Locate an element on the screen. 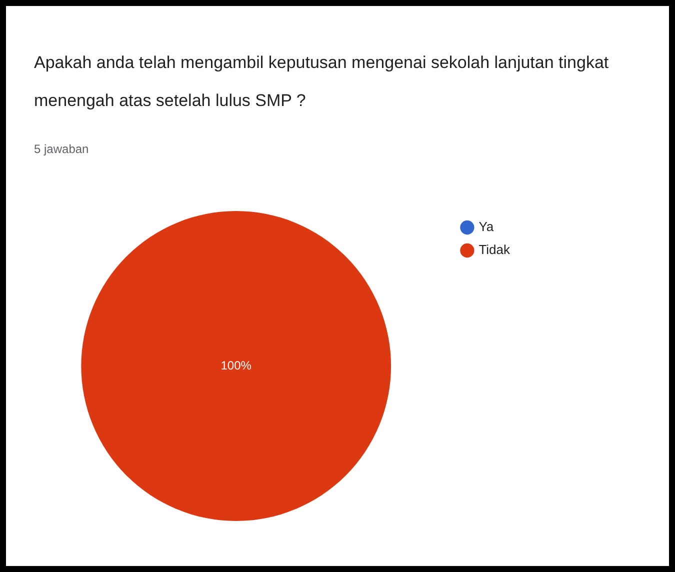 This screenshot has width=675, height=572. legend-label: Tidak is located at coordinates (494, 250).